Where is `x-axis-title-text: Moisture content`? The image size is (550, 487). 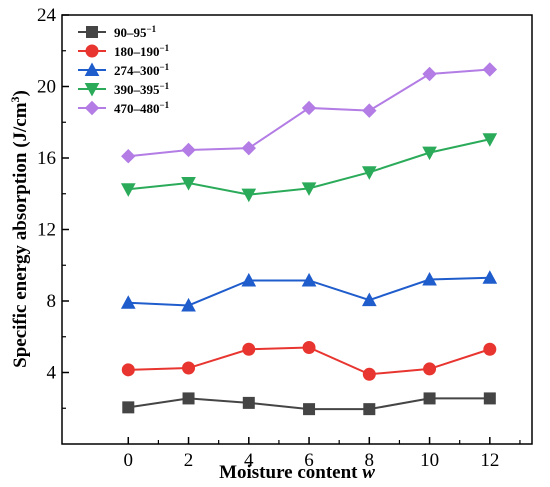 x-axis-title-text: Moisture content is located at coordinates (290, 472).